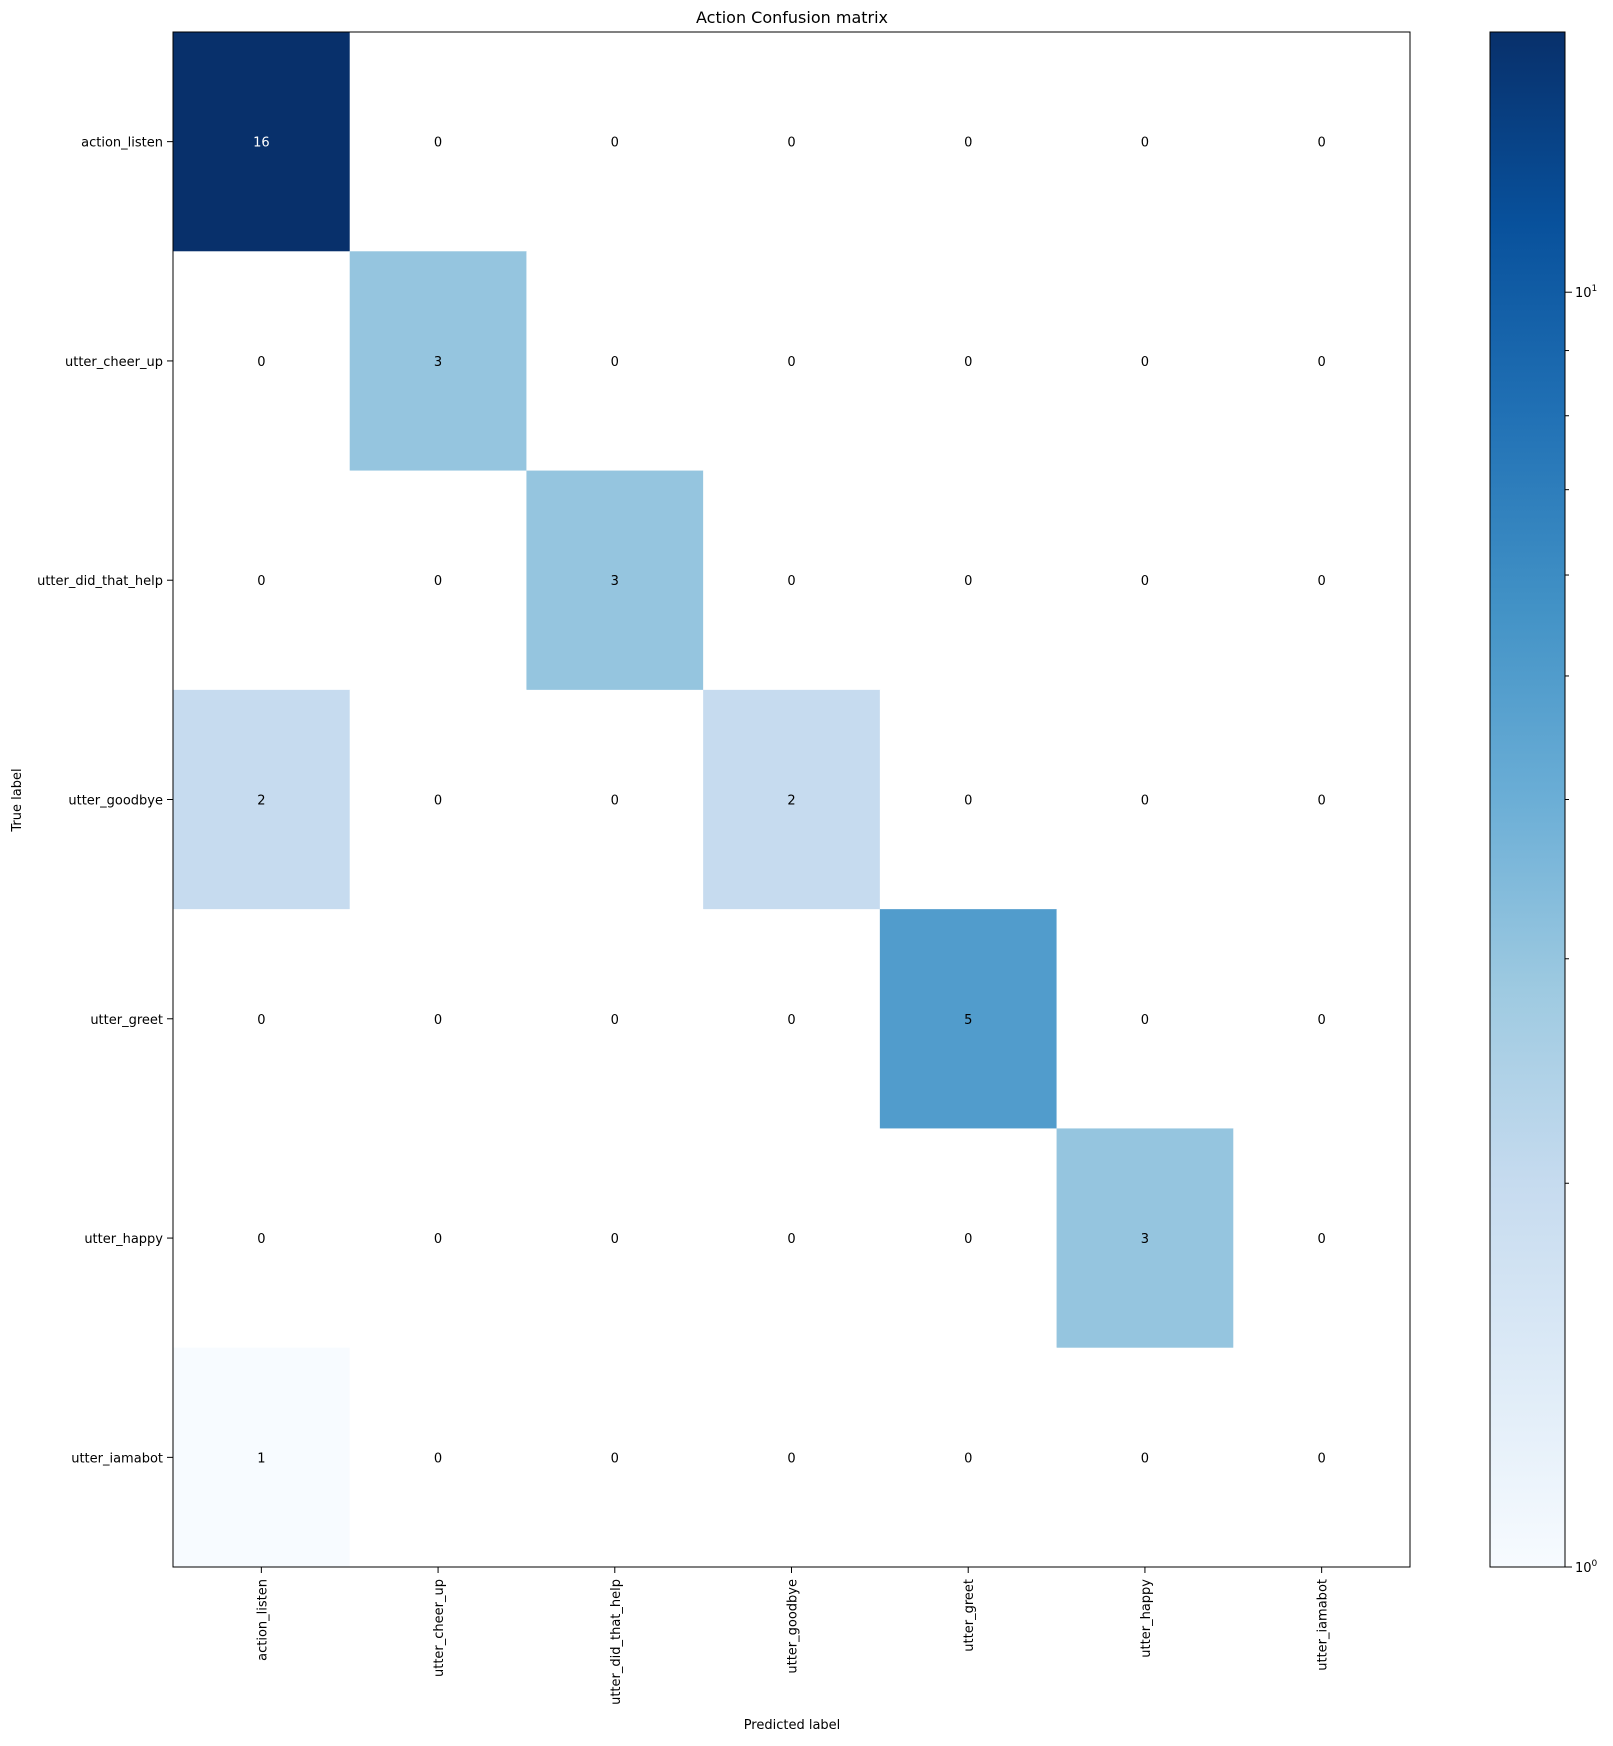  I want to click on y-tick-label: utter_did_that_help, so click(100, 581).